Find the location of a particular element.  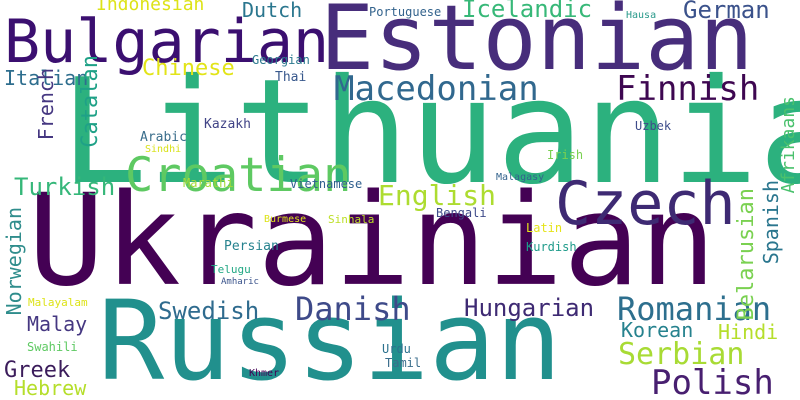

word-amharic: Amharic is located at coordinates (240, 282).